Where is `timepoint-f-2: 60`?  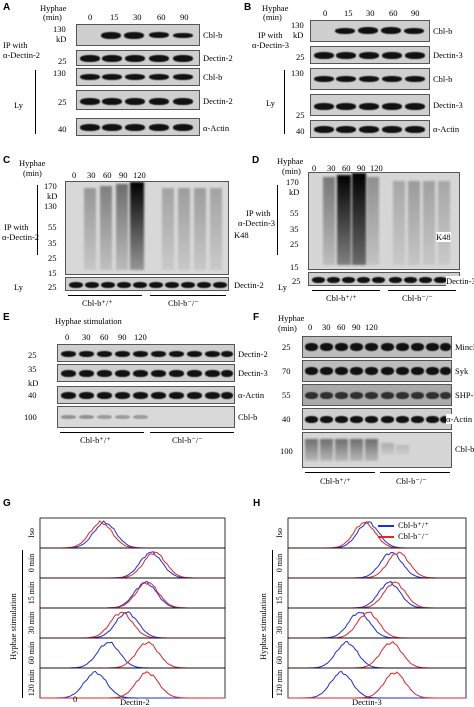
timepoint-f-2: 60 is located at coordinates (341, 327).